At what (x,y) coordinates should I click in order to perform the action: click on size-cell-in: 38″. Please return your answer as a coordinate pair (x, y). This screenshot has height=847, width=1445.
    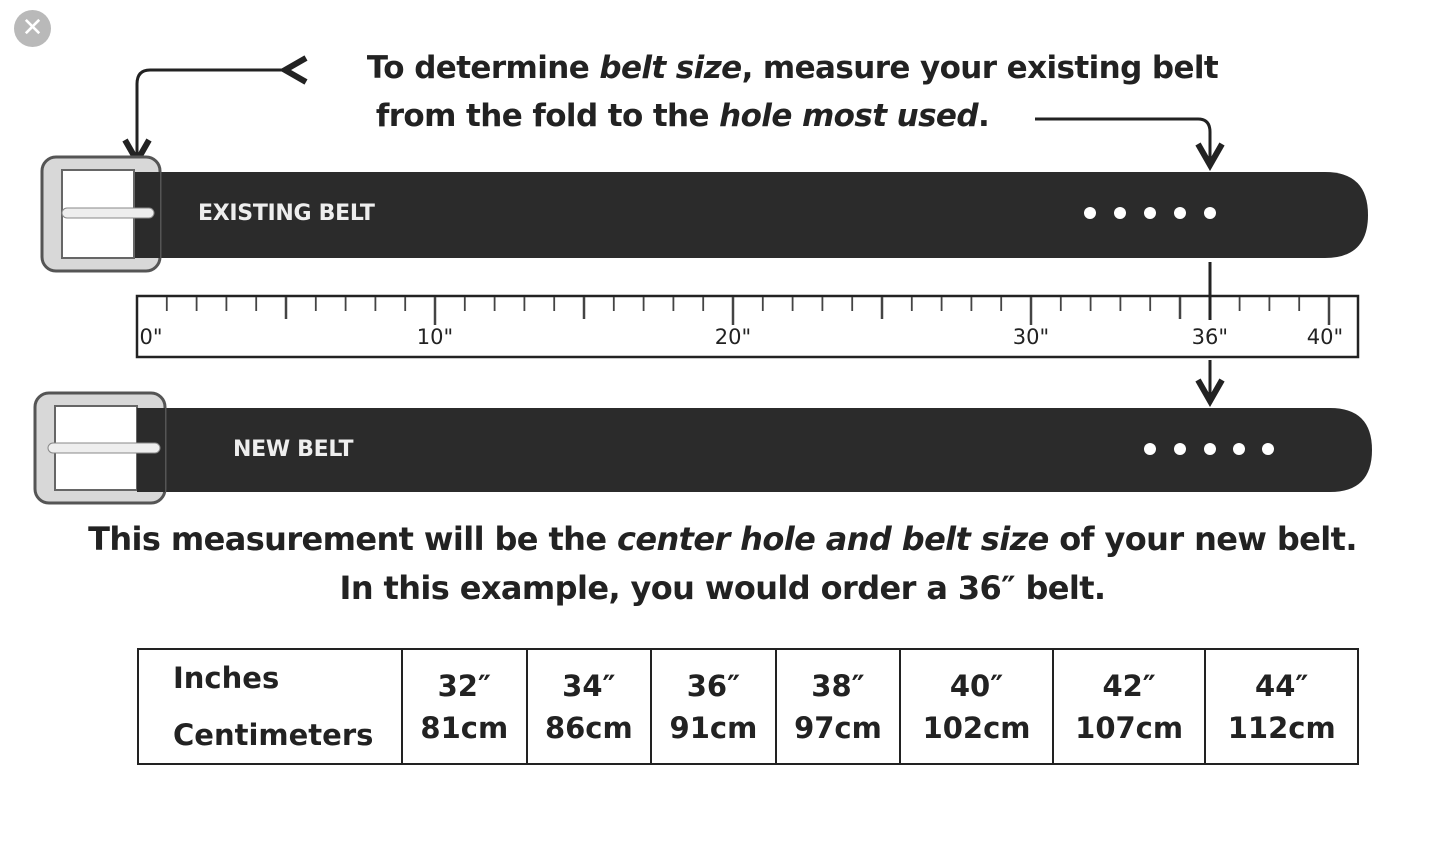
    Looking at the image, I should click on (837, 678).